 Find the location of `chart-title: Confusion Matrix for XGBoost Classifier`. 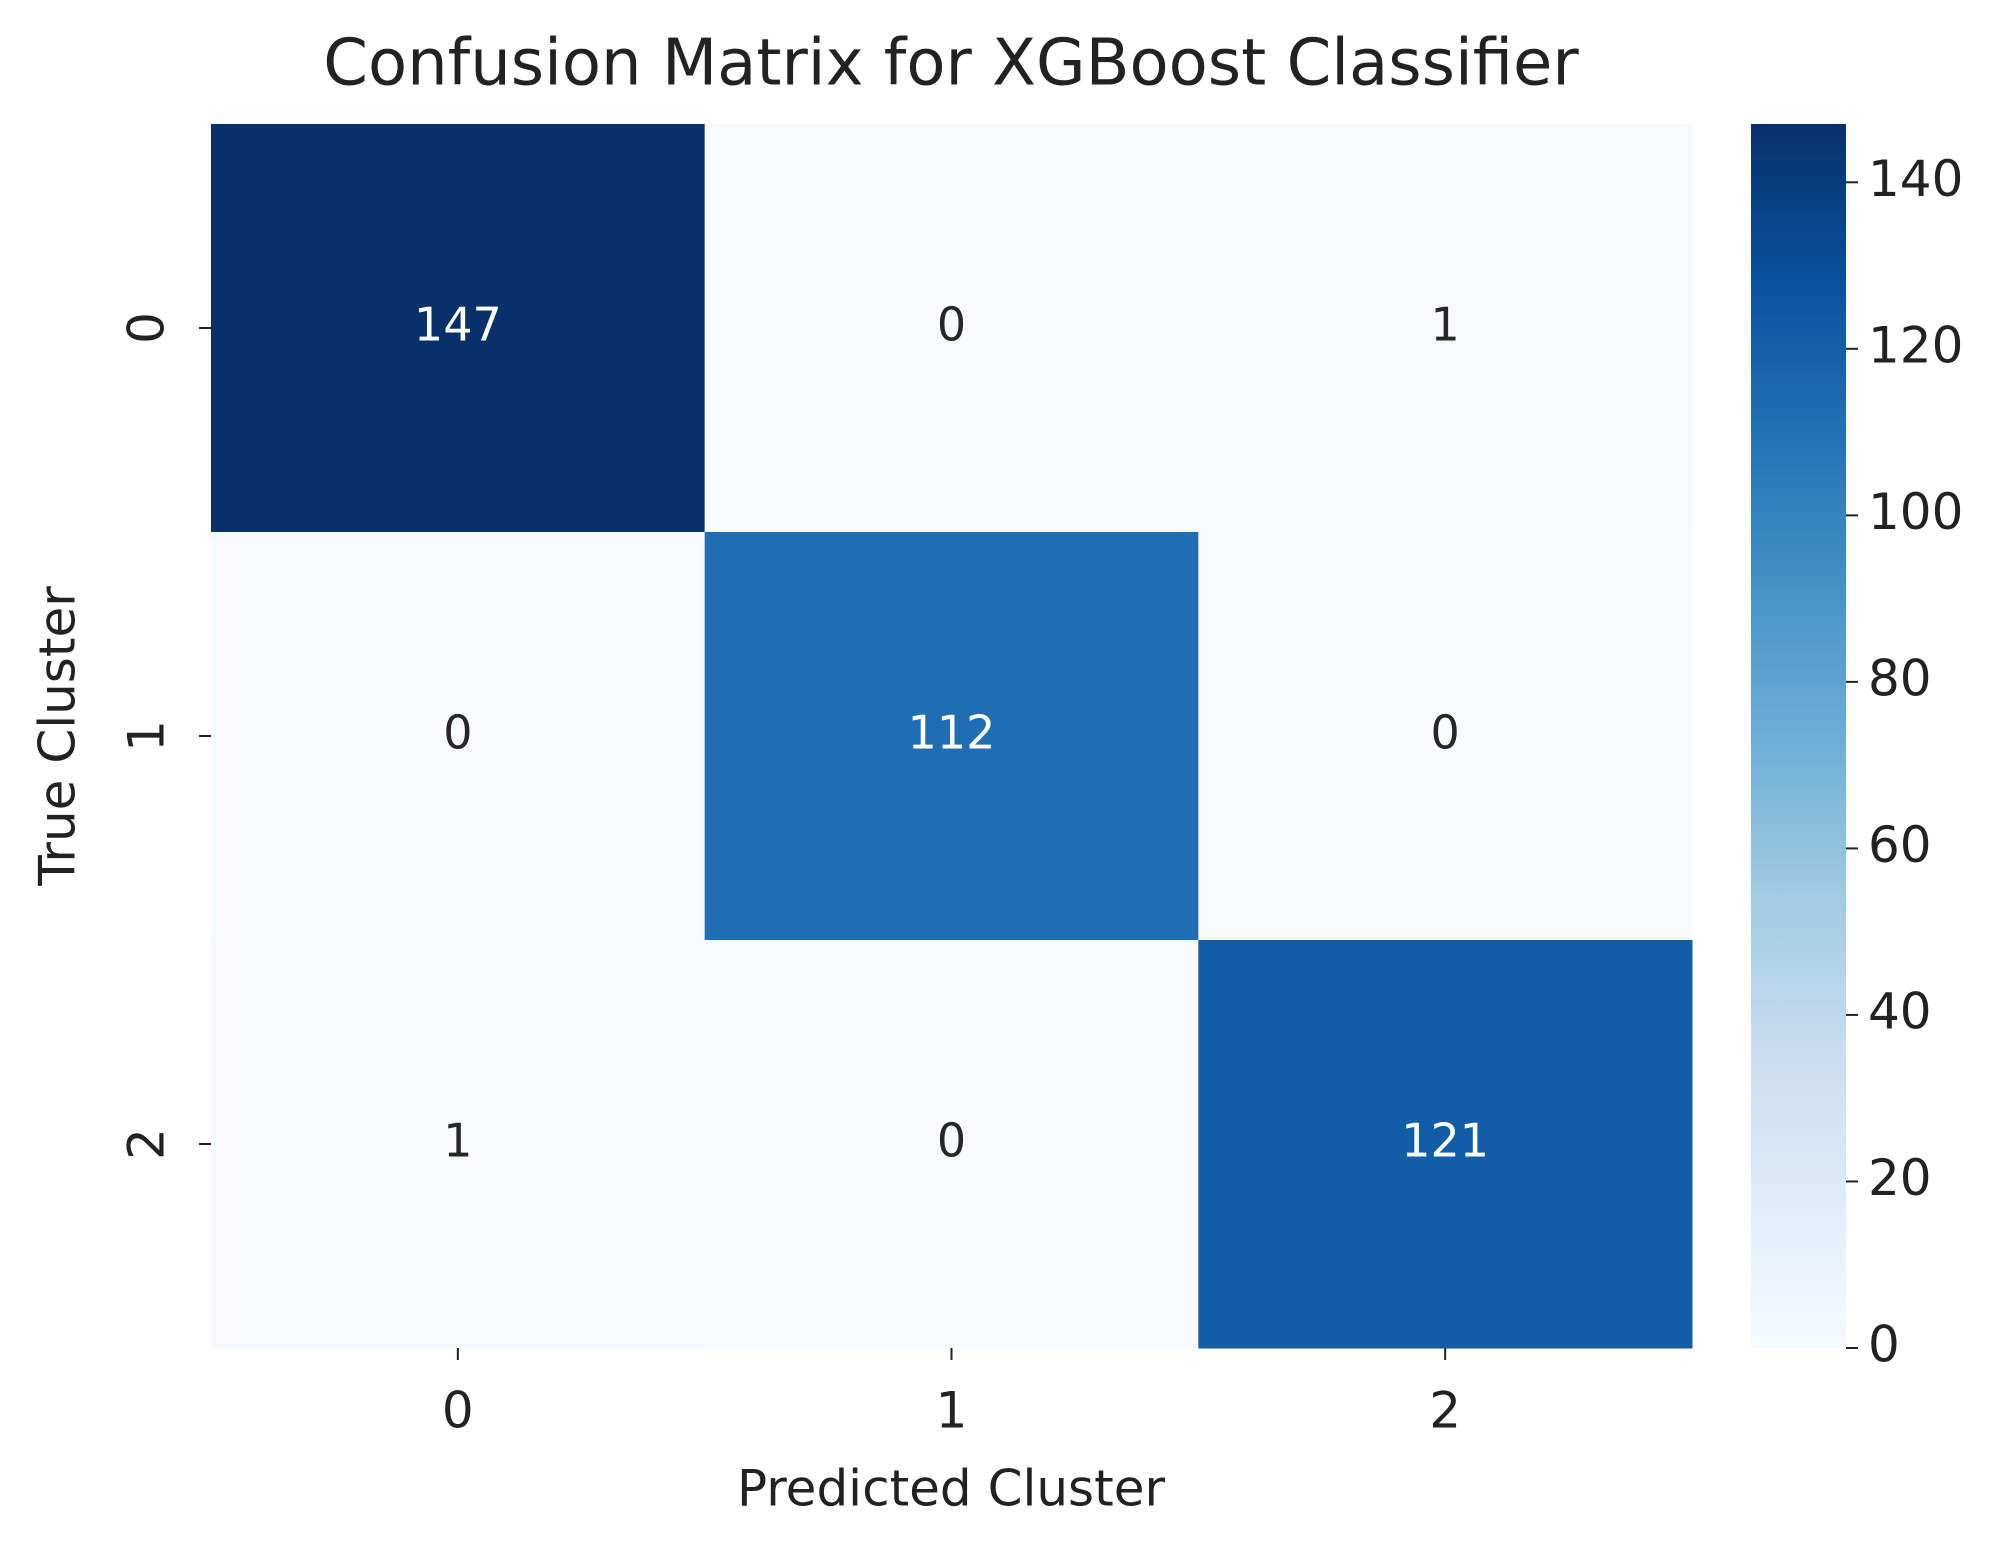

chart-title: Confusion Matrix for XGBoost Classifier is located at coordinates (951, 64).